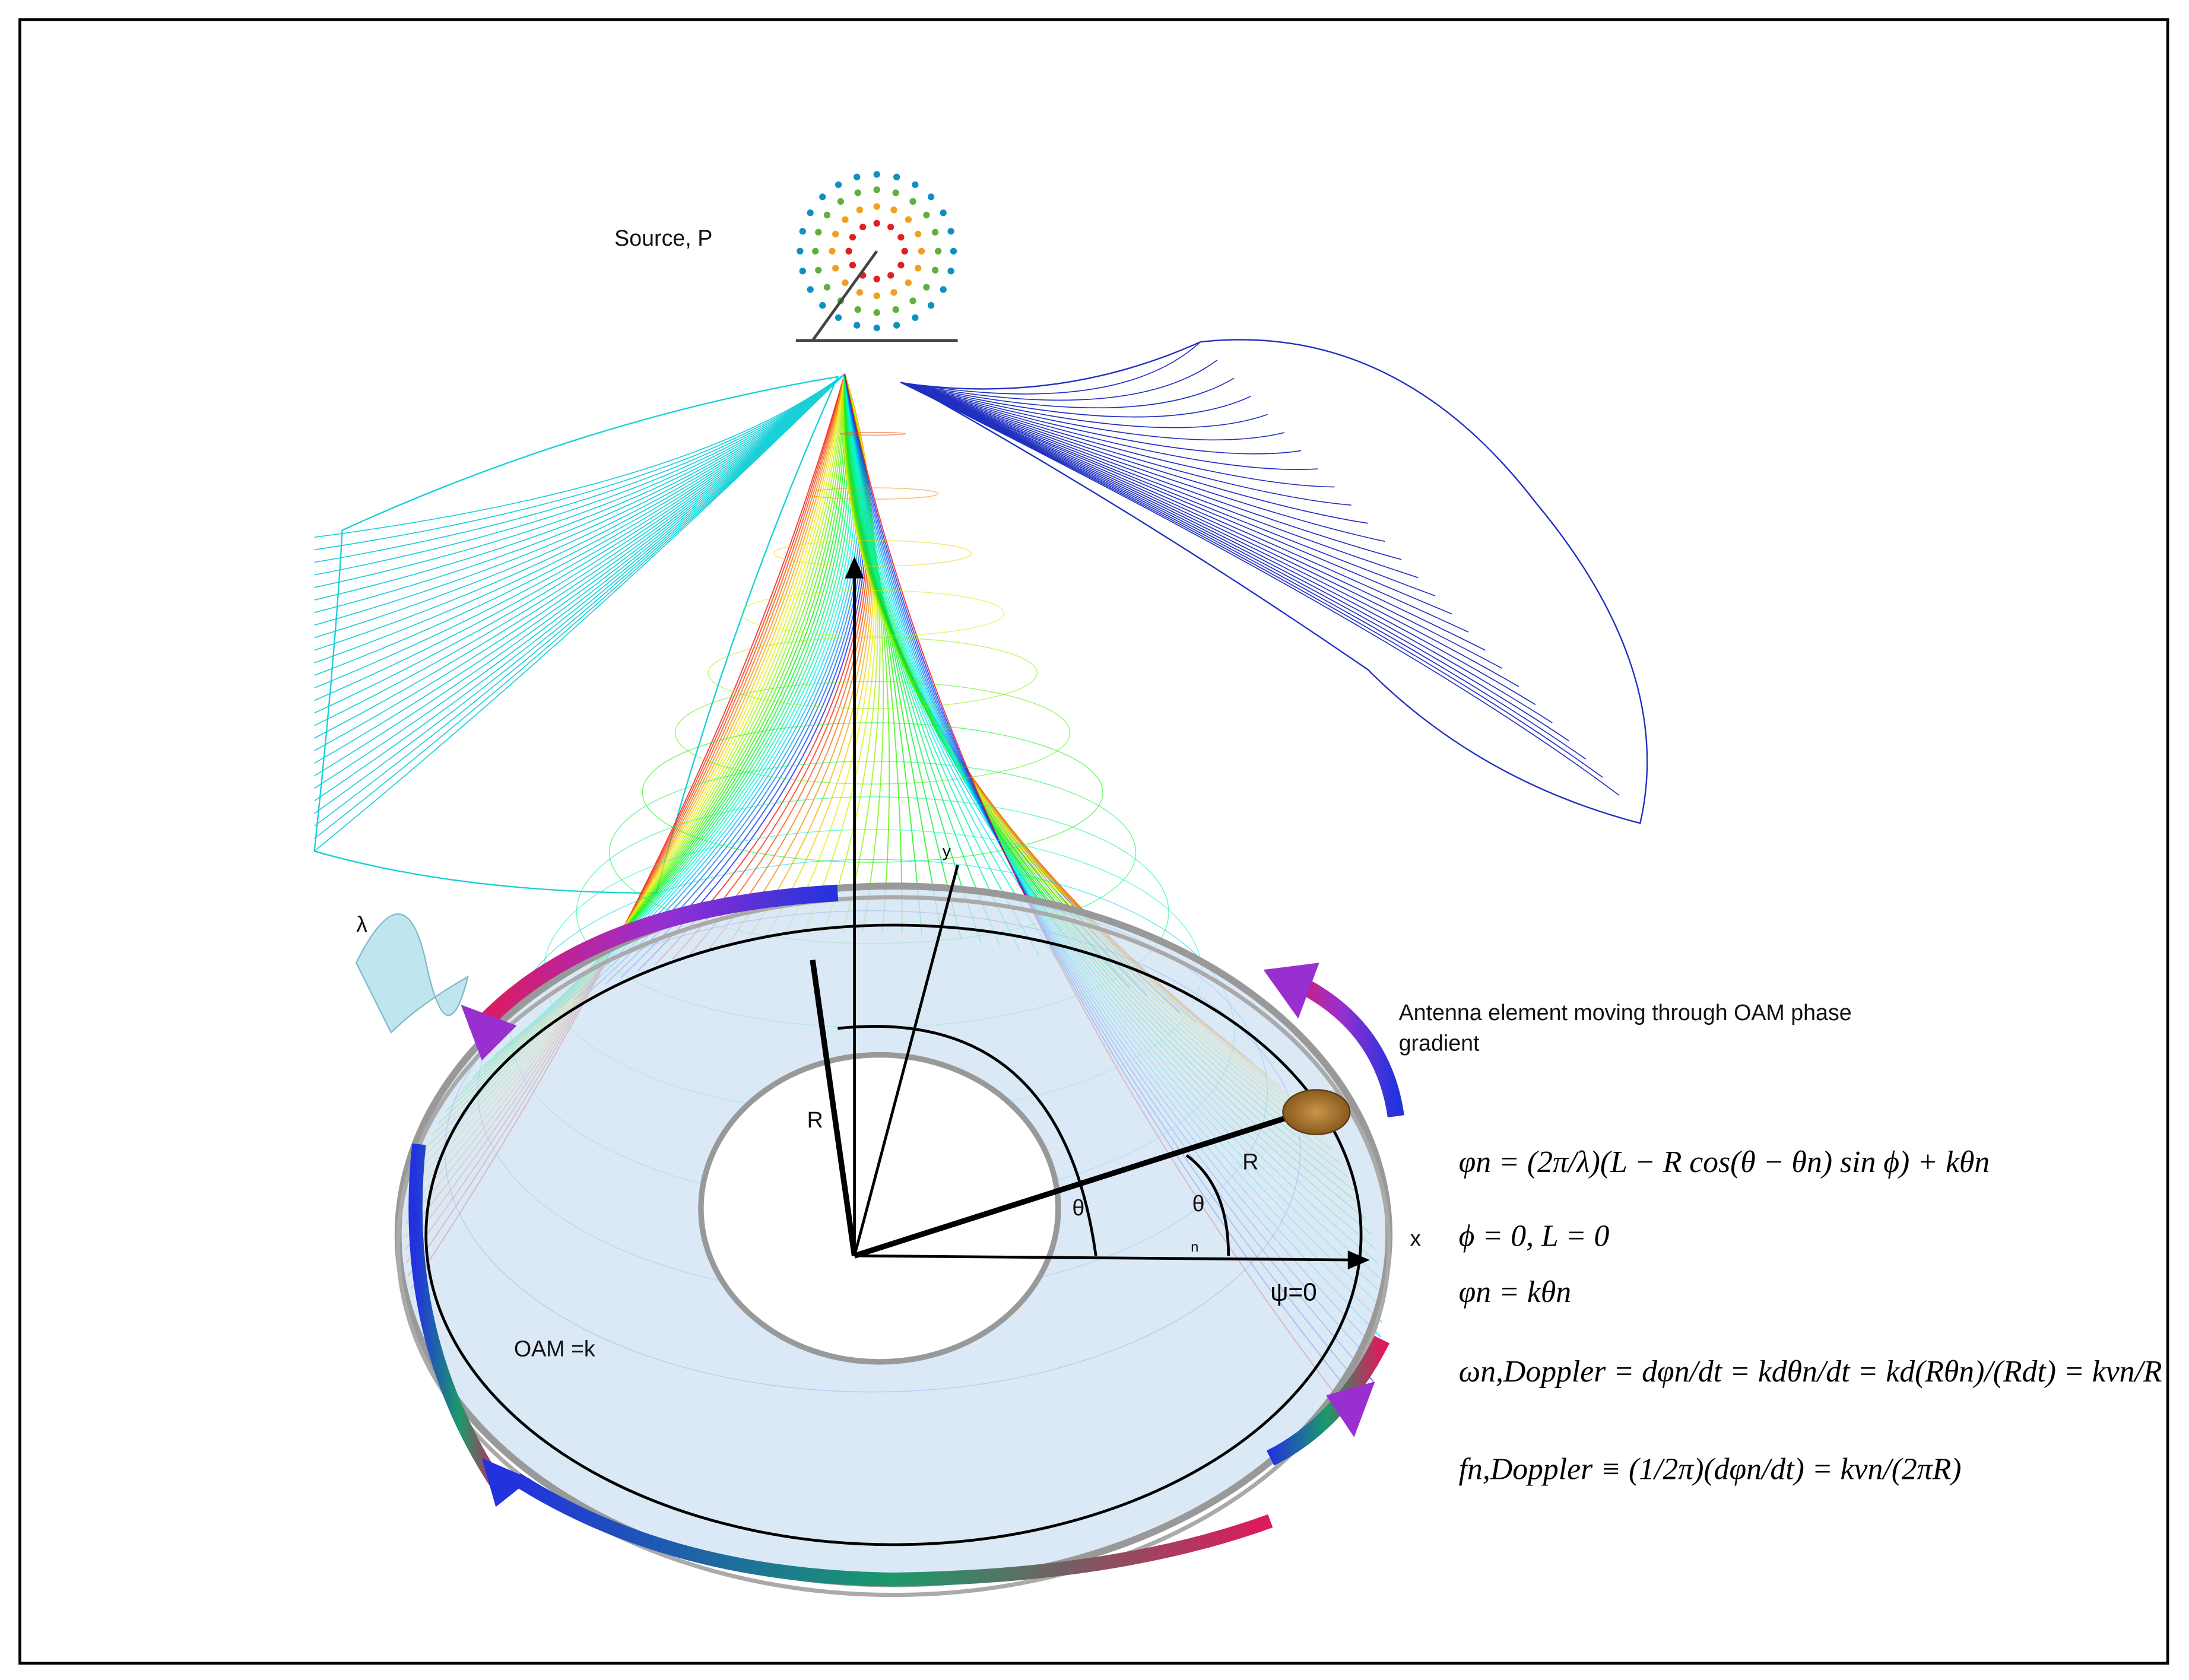  Describe the element at coordinates (1078, 1207) in the screenshot. I see `theta-label: θ` at that location.